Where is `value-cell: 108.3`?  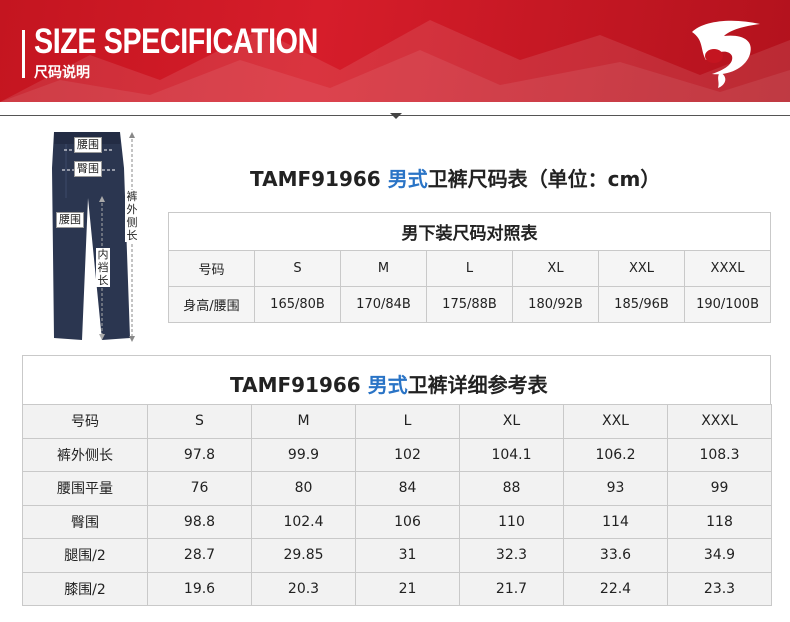 value-cell: 108.3 is located at coordinates (719, 454).